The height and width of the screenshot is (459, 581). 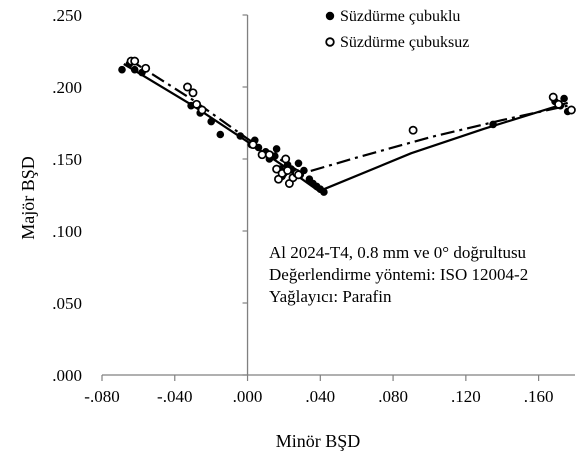 I want to click on y-tick-label: .100, so click(x=67, y=231).